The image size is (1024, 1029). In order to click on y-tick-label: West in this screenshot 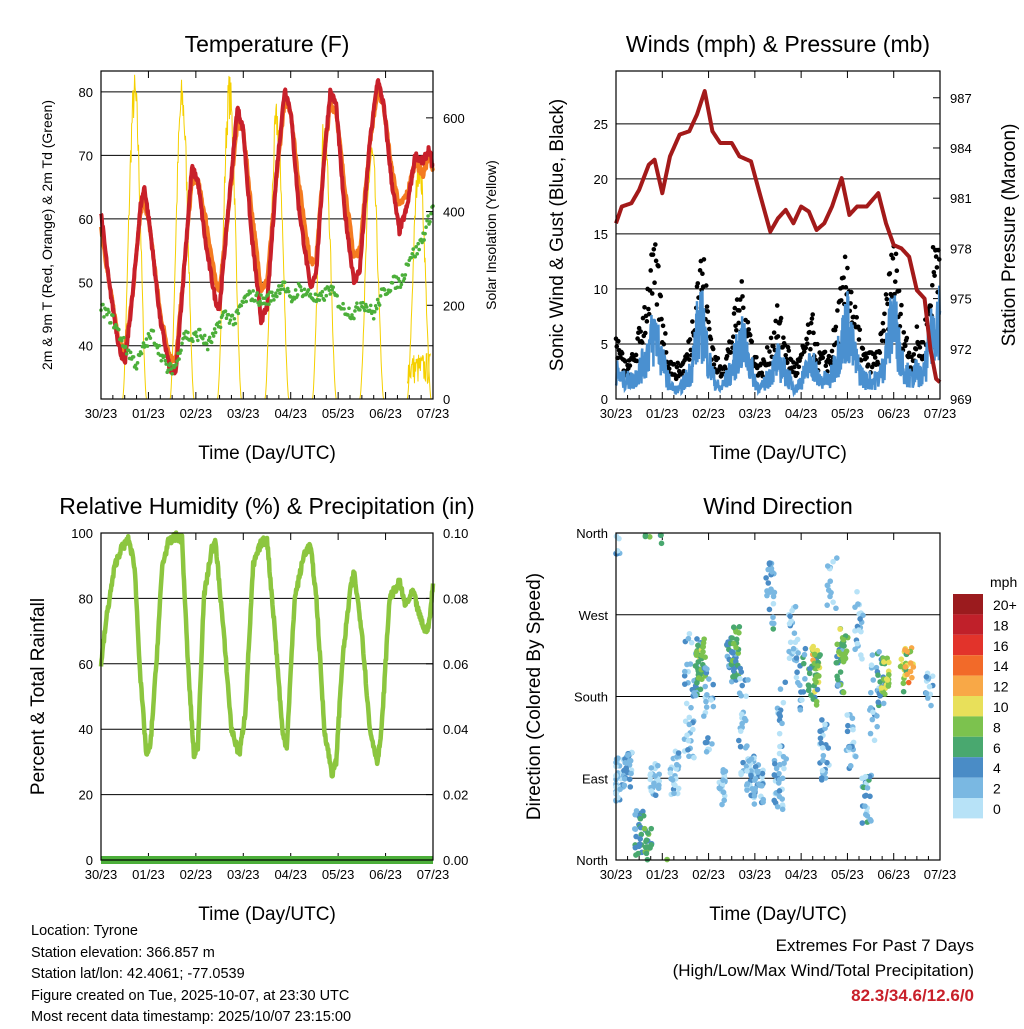, I will do `click(594, 615)`.